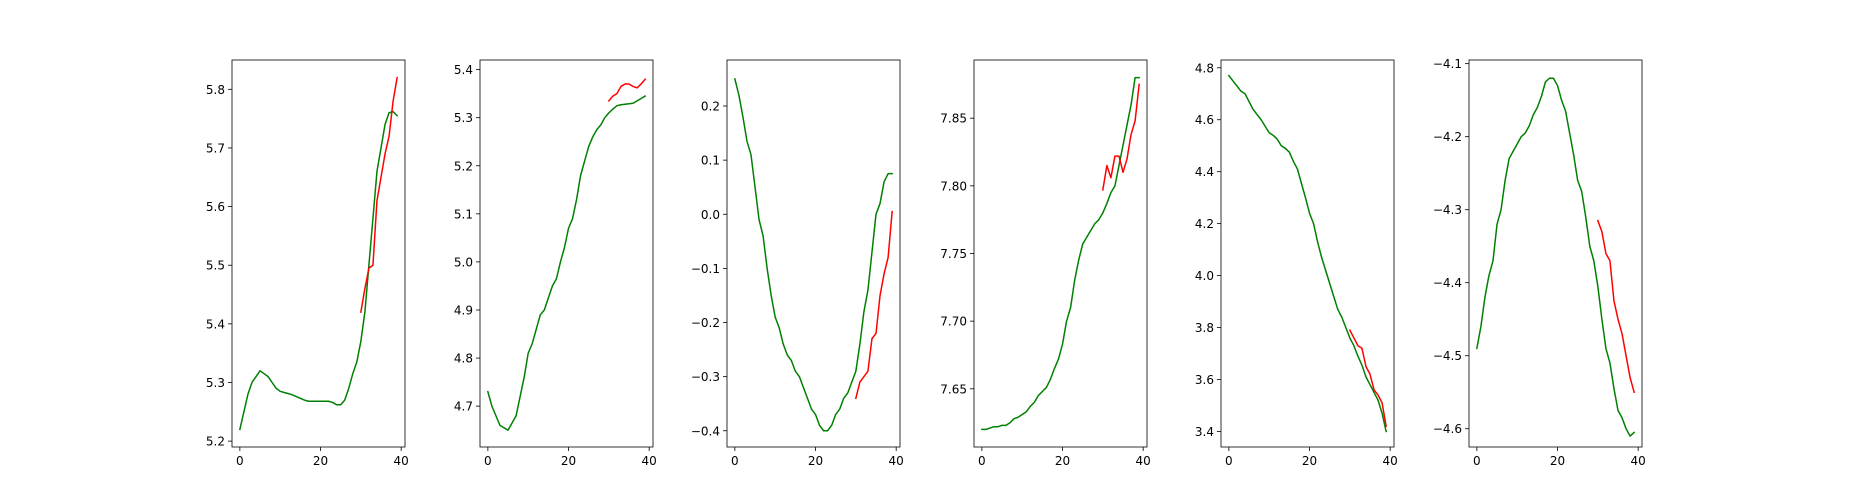 This screenshot has width=1853, height=500. I want to click on y-tick-label: 7.65, so click(953, 389).